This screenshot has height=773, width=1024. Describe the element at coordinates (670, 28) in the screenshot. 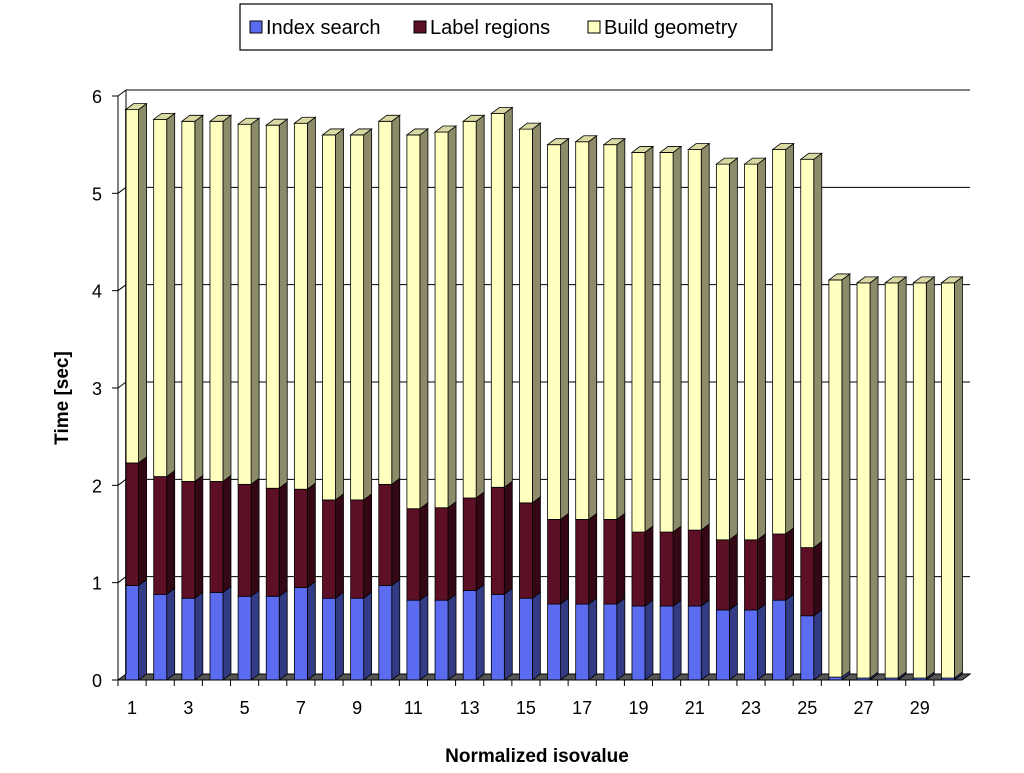

I see `legend-label: Build geometry` at that location.